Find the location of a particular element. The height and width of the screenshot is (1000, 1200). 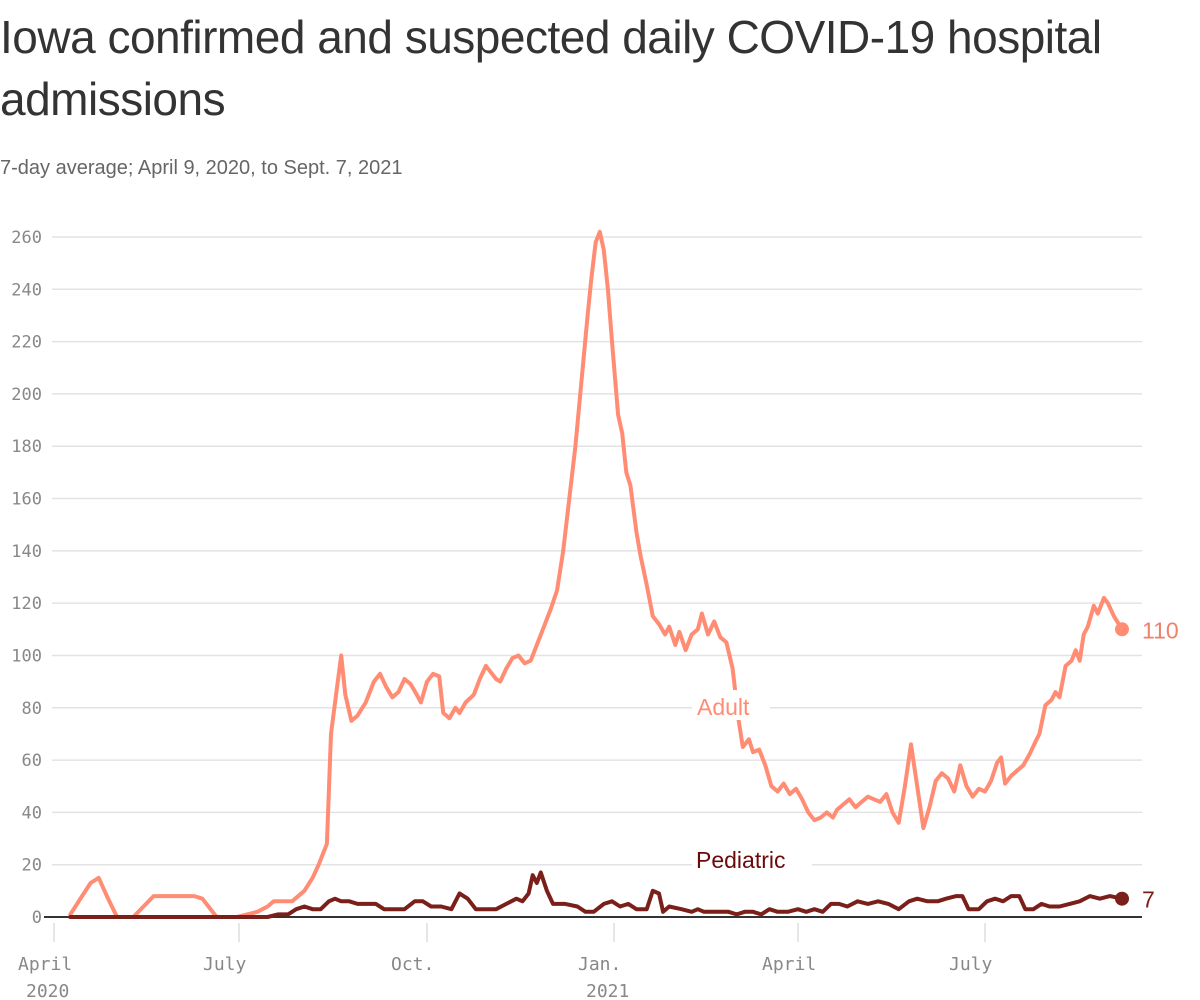

adult-series-label: Adult is located at coordinates (731, 705).